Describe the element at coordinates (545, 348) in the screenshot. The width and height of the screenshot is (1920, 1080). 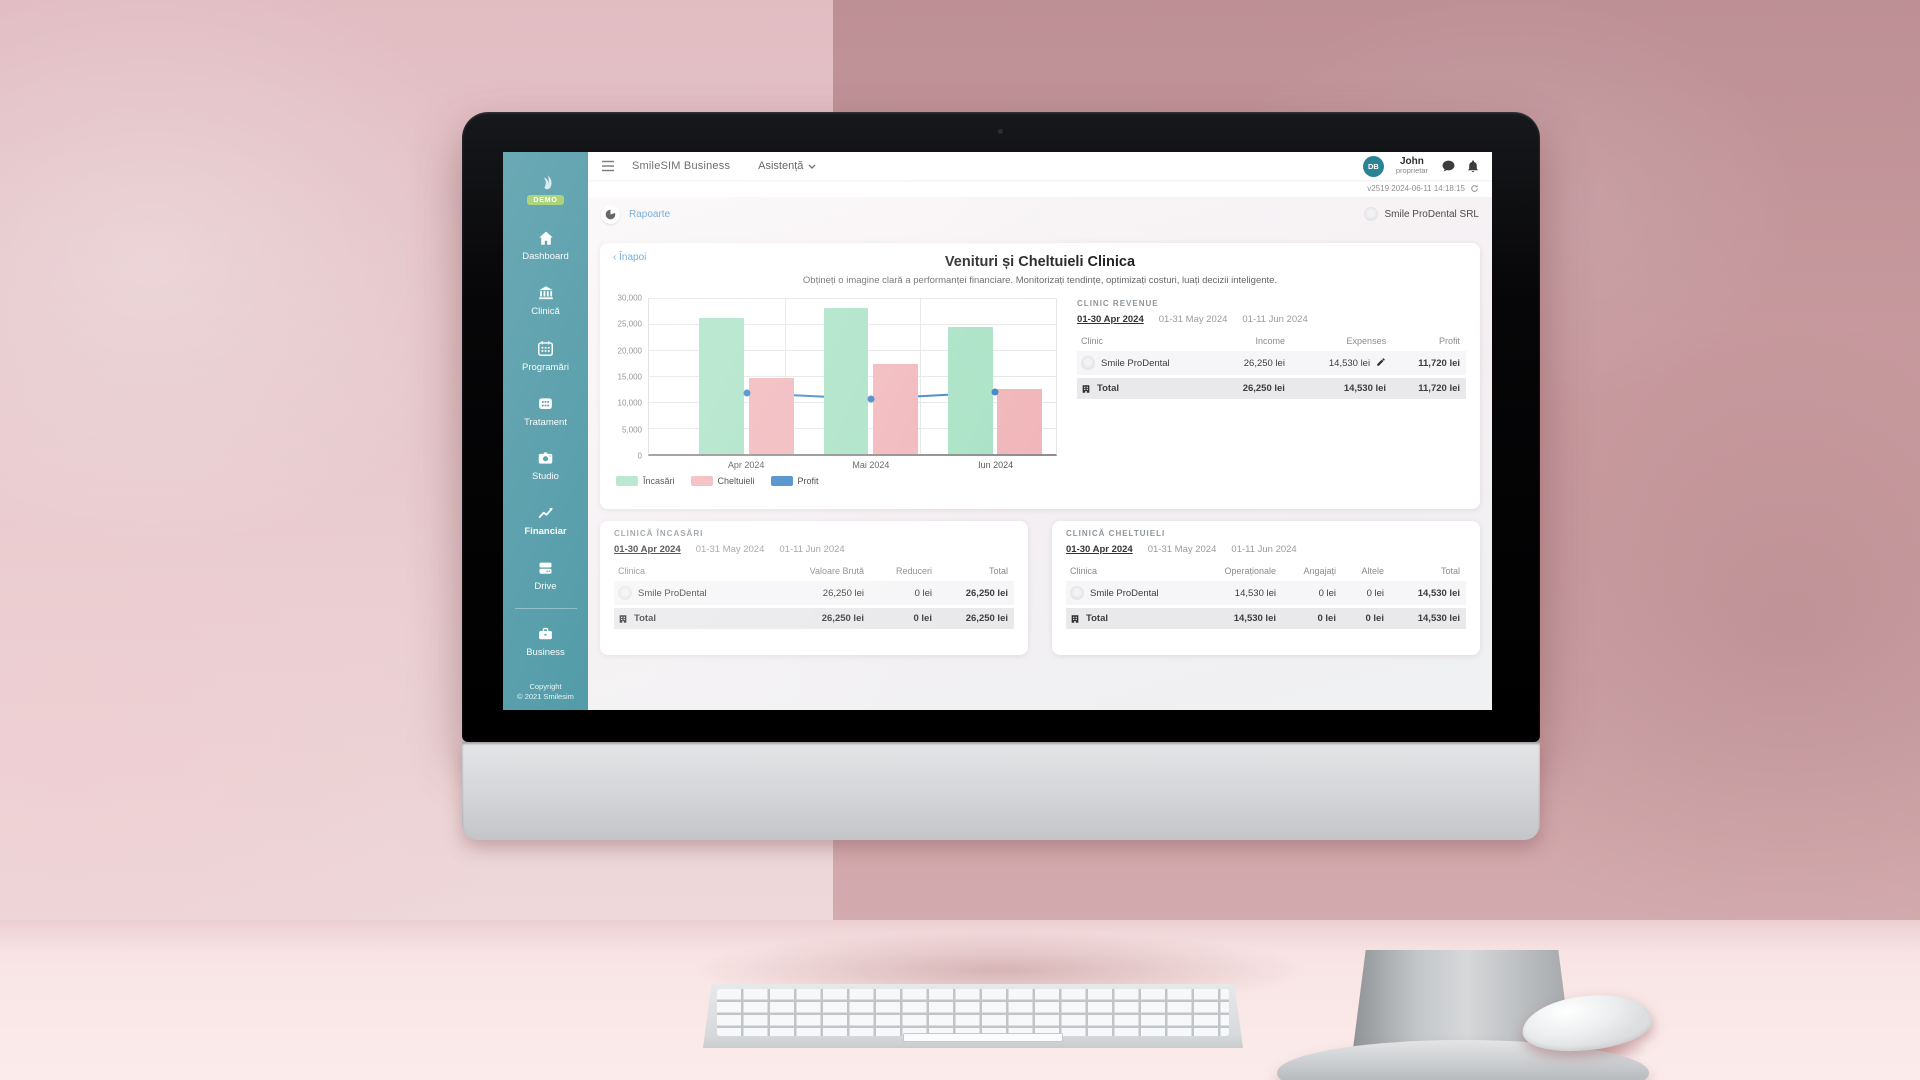
I see `calendar-icon` at that location.